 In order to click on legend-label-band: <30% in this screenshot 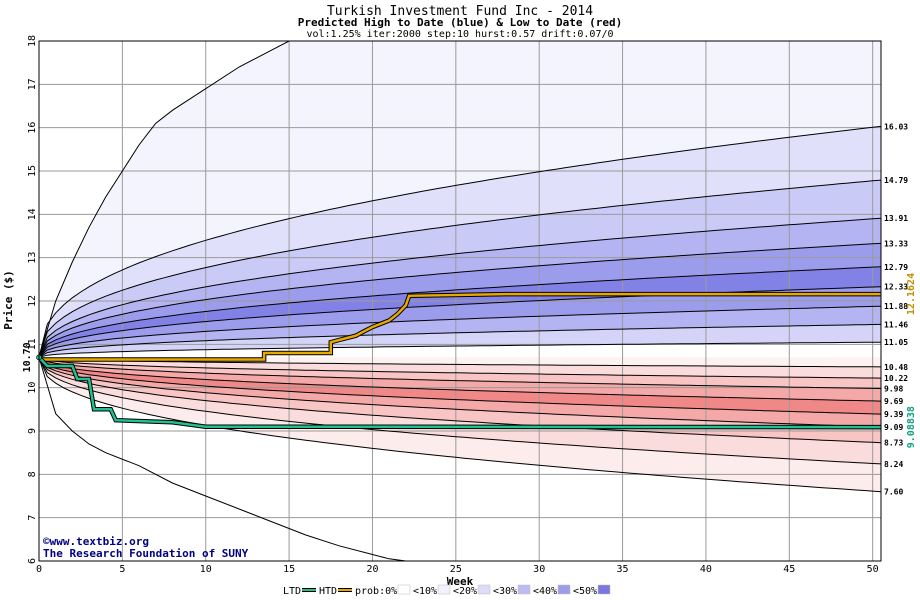, I will do `click(505, 591)`.